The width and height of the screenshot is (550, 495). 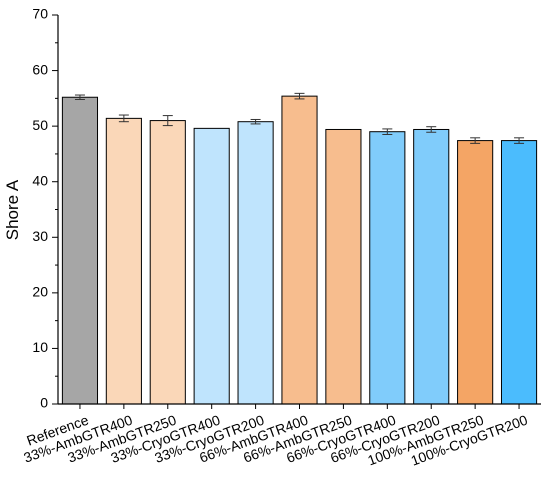 I want to click on y-tick-label-70: 70, so click(x=40, y=14).